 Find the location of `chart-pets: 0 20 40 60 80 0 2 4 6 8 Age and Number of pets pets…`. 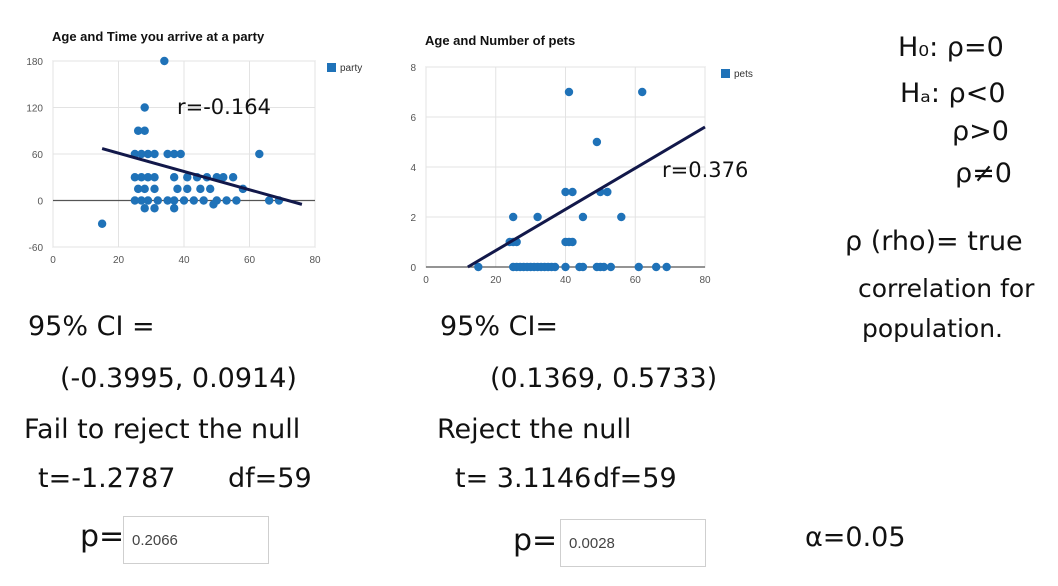

chart-pets: 0 20 40 60 80 0 2 4 6 8 Age and Number of pets pets… is located at coordinates (581, 159).